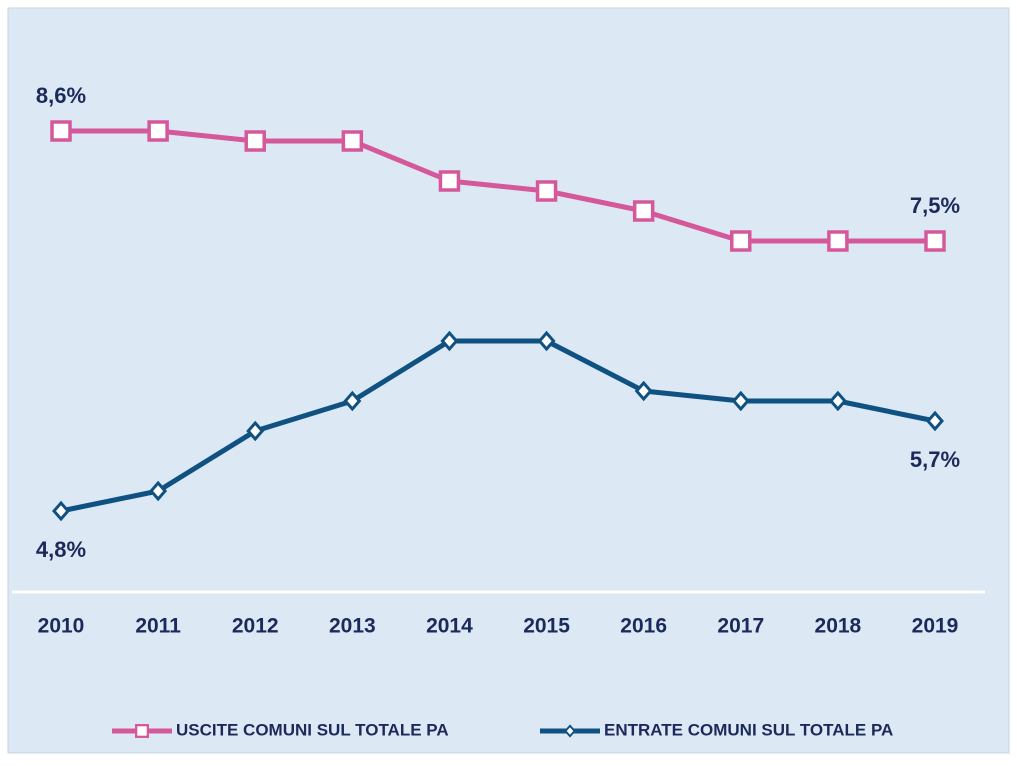 This screenshot has width=1017, height=766. What do you see at coordinates (158, 626) in the screenshot?
I see `x-tick-label: 2011` at bounding box center [158, 626].